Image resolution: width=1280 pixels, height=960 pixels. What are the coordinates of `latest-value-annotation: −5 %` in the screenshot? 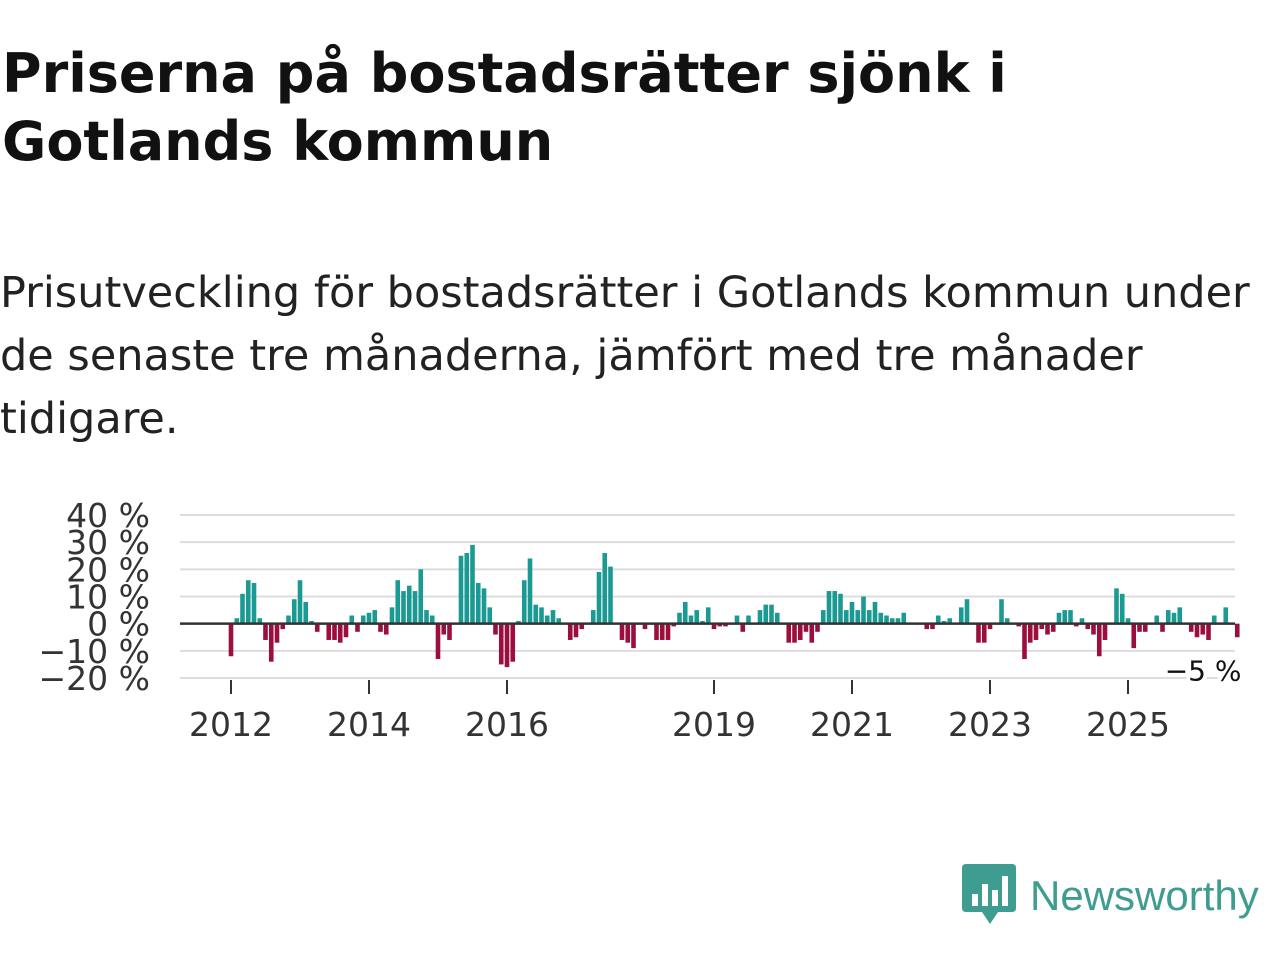 It's located at (1203, 670).